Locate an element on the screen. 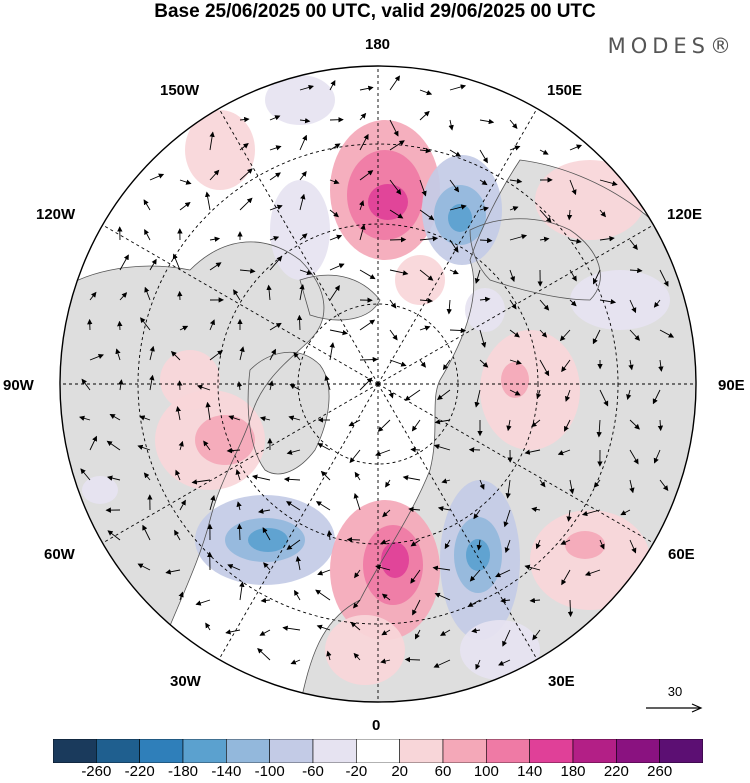 This screenshot has height=783, width=750. colorbar-tick-label: 100 is located at coordinates (486, 771).